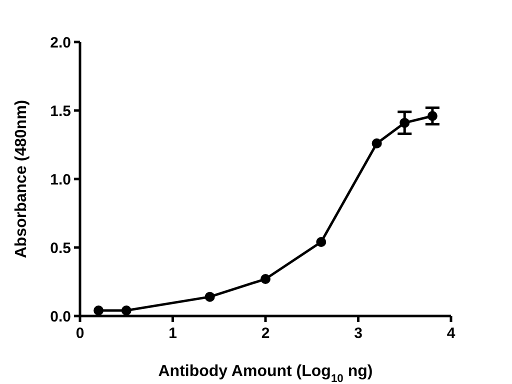 Image resolution: width=512 pixels, height=384 pixels. What do you see at coordinates (60, 111) in the screenshot?
I see `y-tick-label: 1.5` at bounding box center [60, 111].